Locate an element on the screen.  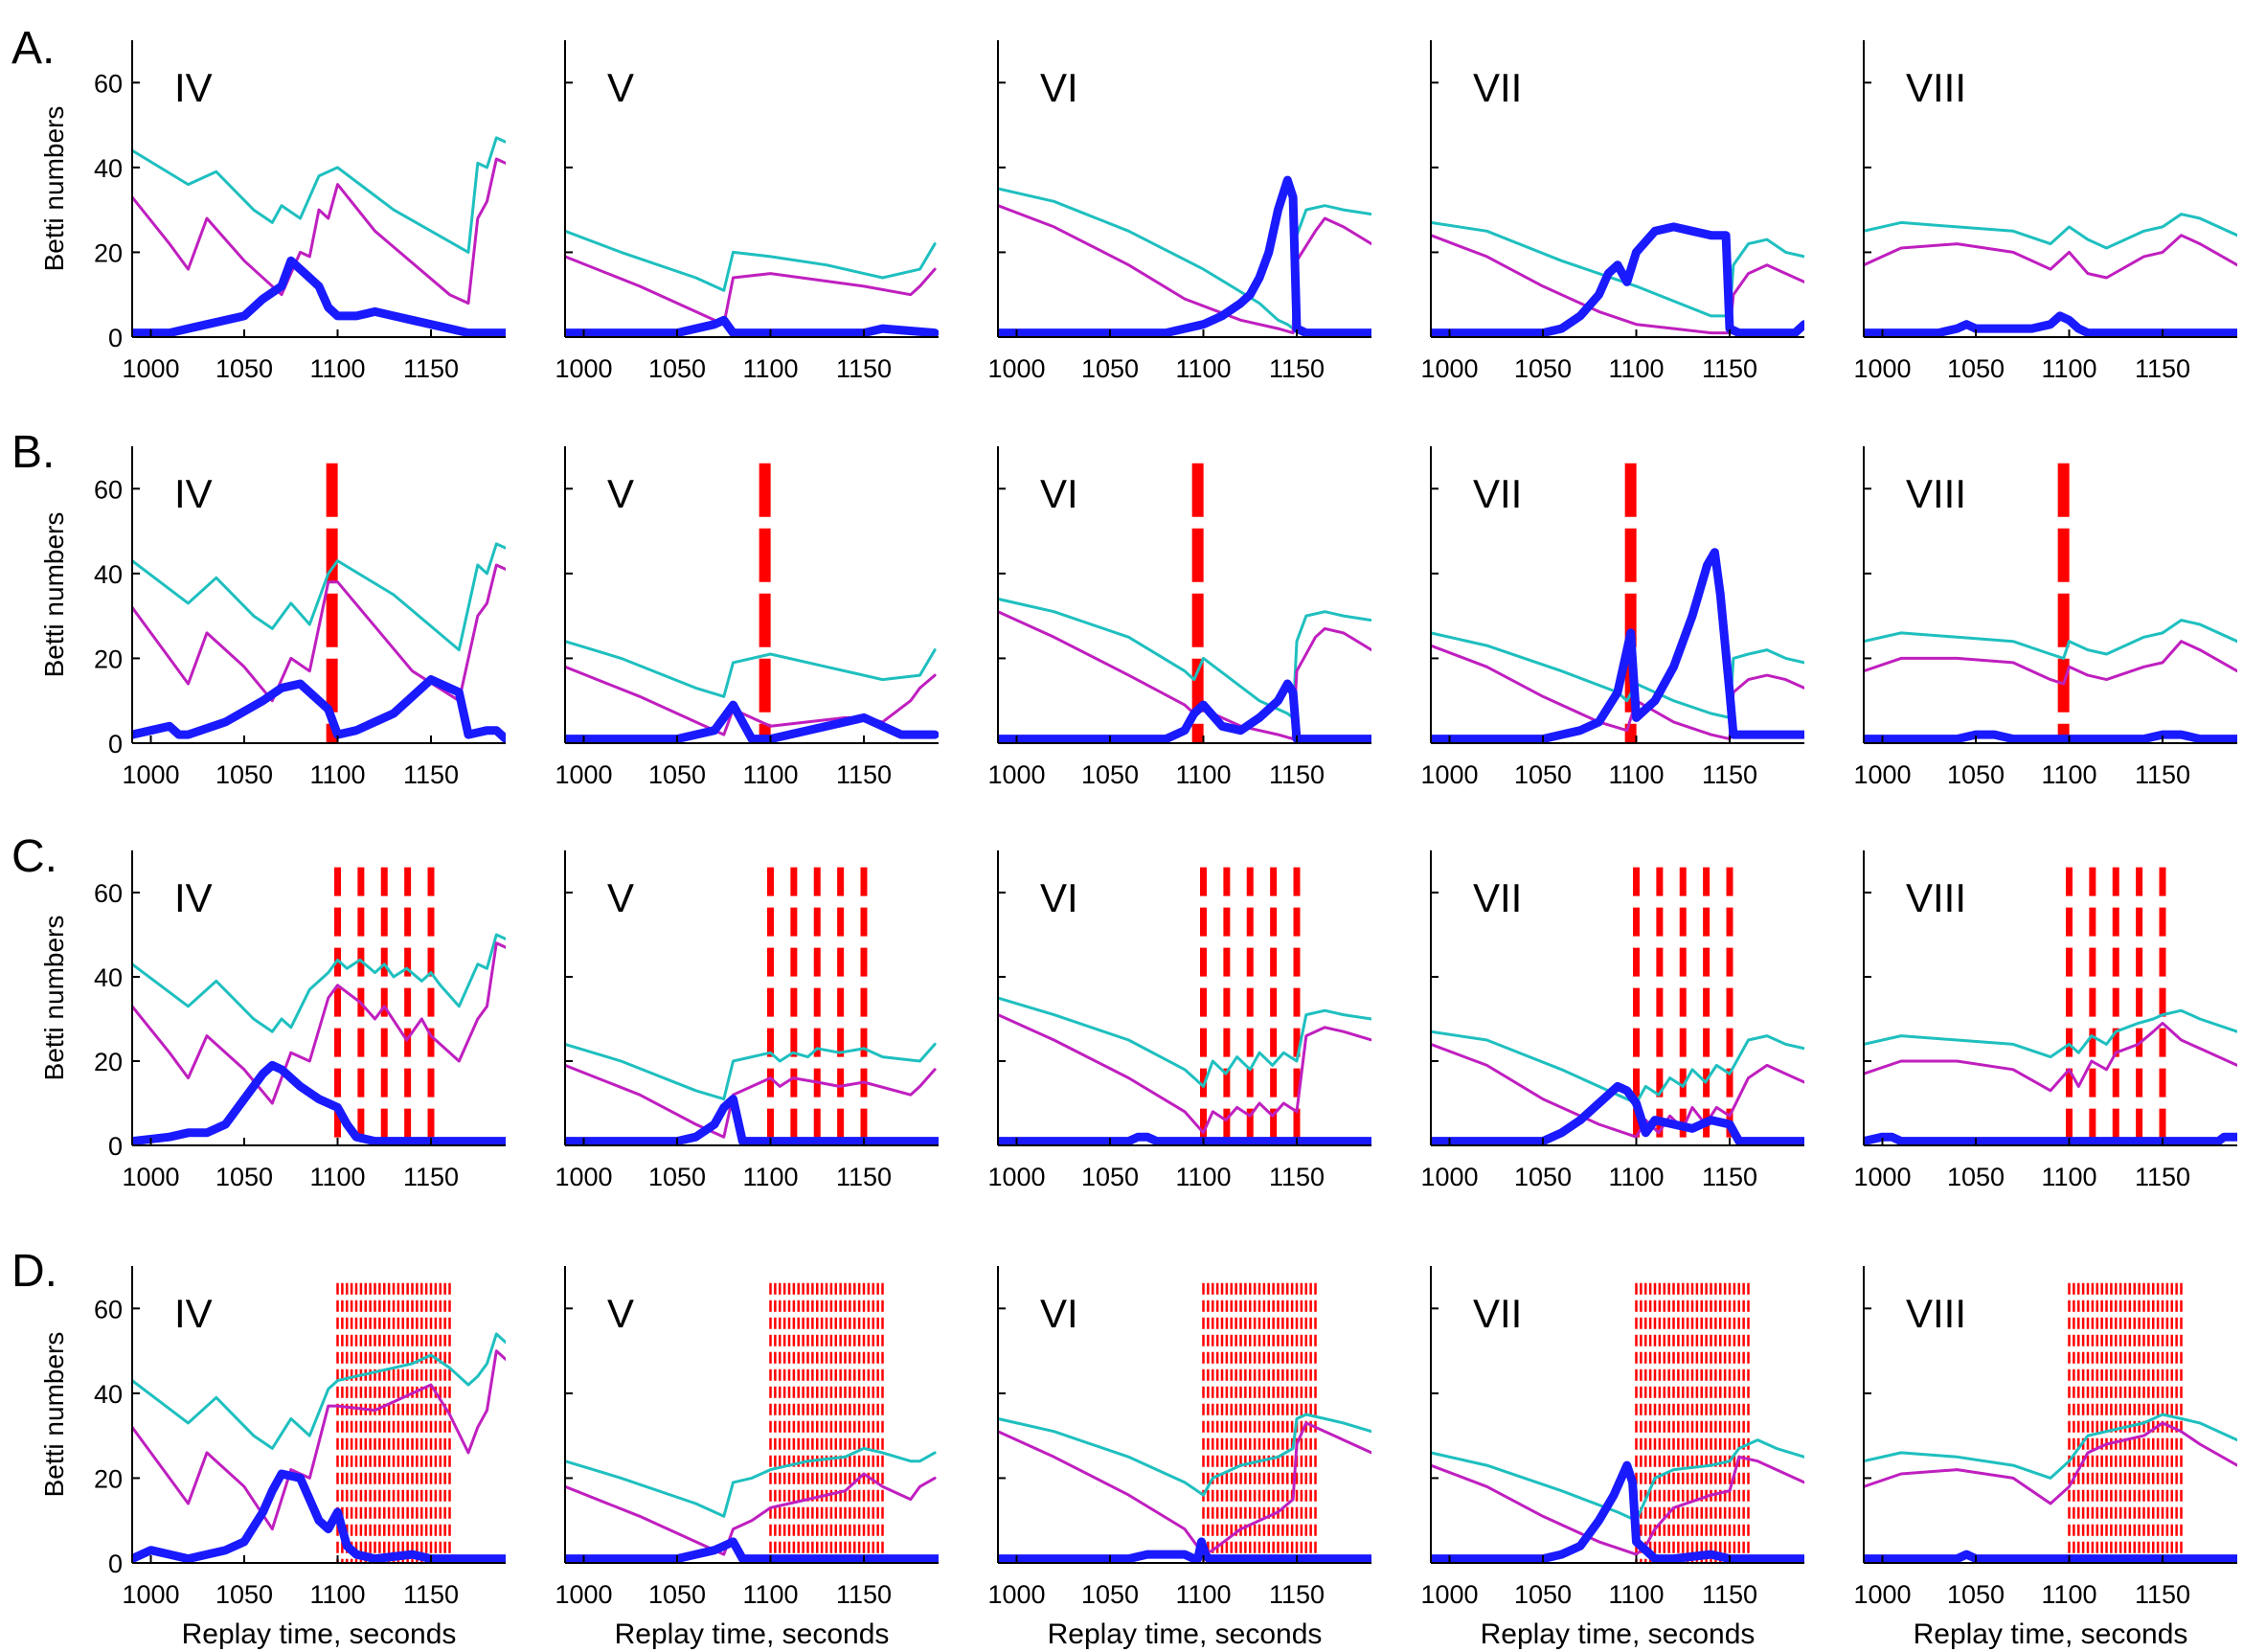
panel-c-iv: 1000 1050 1100 1150 0 20 40 60 IV Betti numbers is located at coordinates (272, 1021).